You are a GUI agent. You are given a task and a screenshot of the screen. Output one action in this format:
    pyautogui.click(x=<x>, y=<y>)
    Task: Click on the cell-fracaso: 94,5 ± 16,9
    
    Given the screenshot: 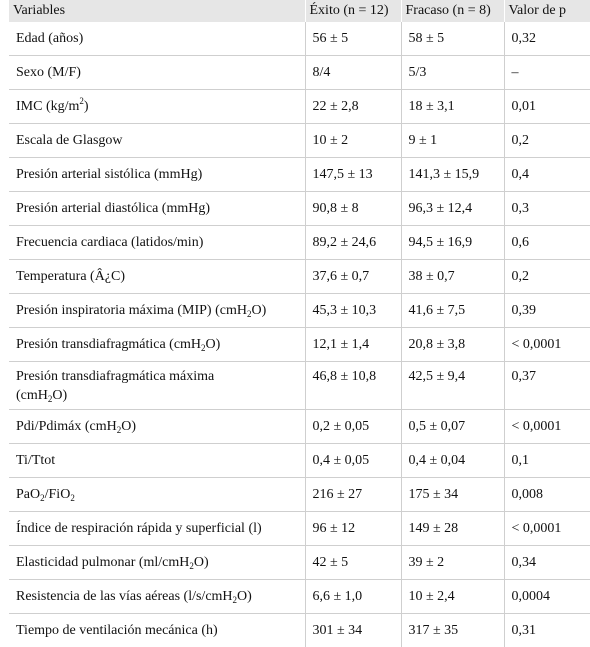 What is the action you would take?
    pyautogui.click(x=452, y=243)
    